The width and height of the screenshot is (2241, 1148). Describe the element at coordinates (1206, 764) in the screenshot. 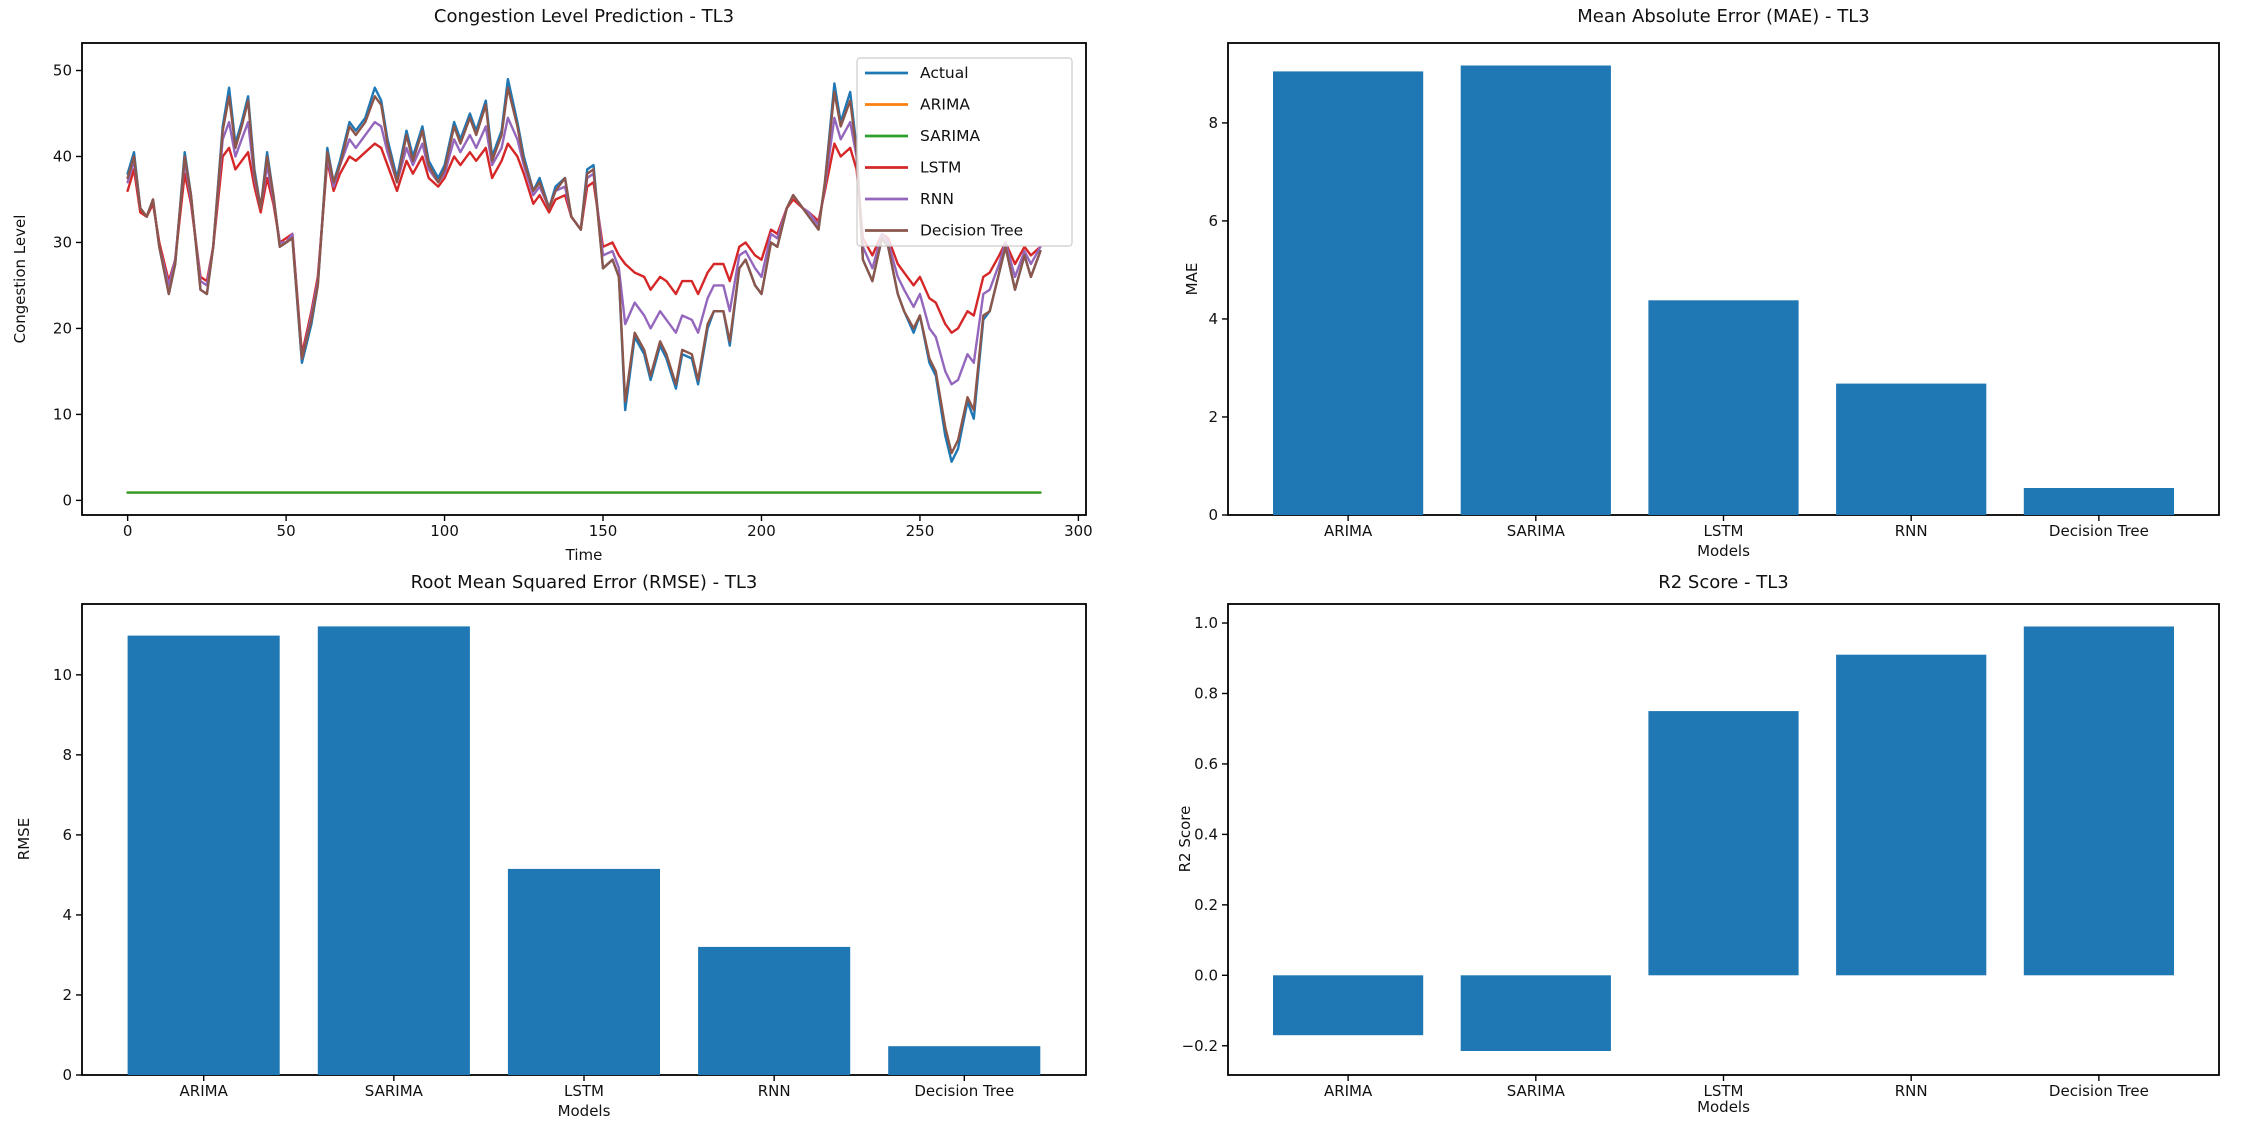

I see `y-tick-label: 0.6` at that location.